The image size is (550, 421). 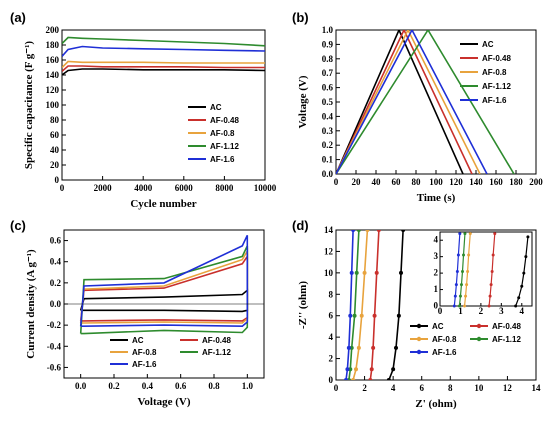 I want to click on x-tick-label: 20, so click(x=357, y=182).